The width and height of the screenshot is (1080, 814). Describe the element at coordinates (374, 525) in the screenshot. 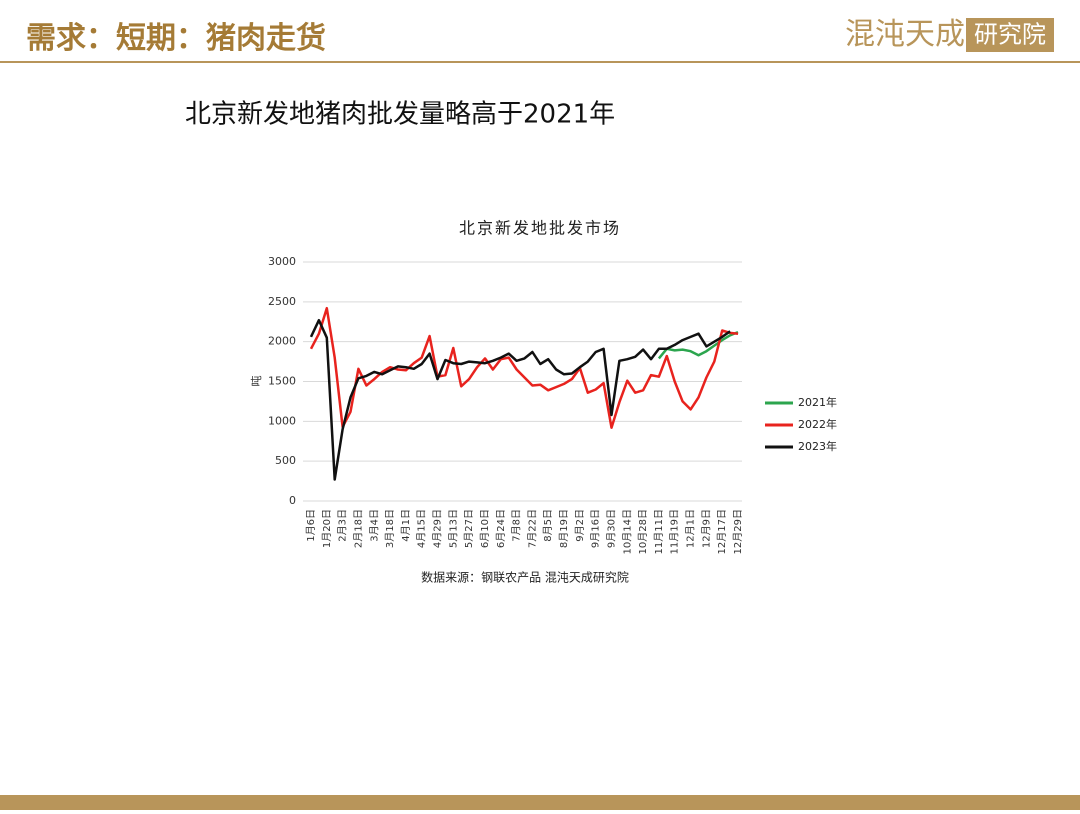

I see `x-tick-label: 3月4日` at that location.